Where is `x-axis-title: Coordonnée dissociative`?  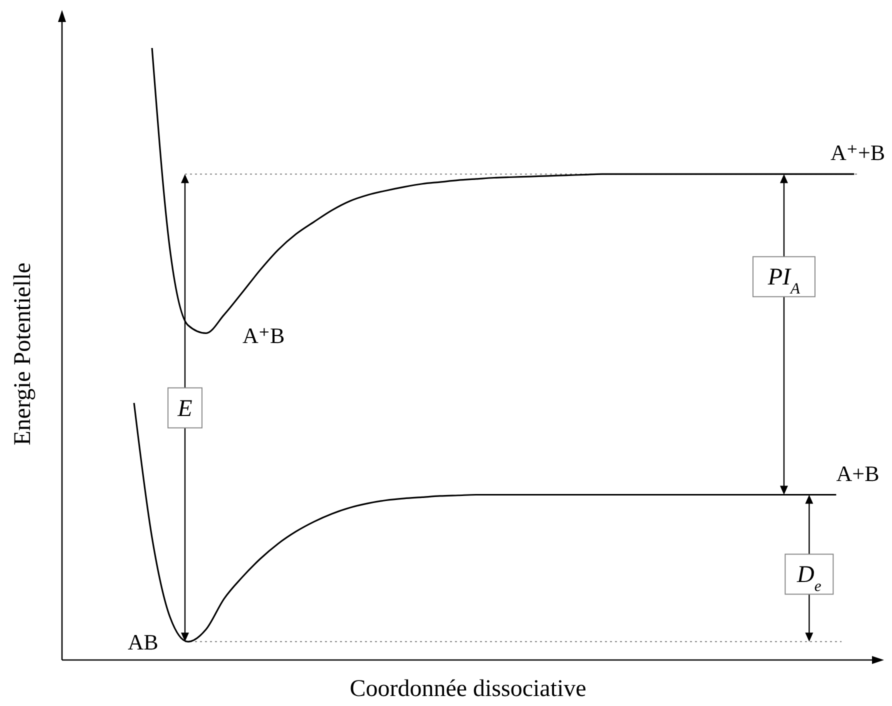 x-axis-title: Coordonnée dissociative is located at coordinates (468, 689).